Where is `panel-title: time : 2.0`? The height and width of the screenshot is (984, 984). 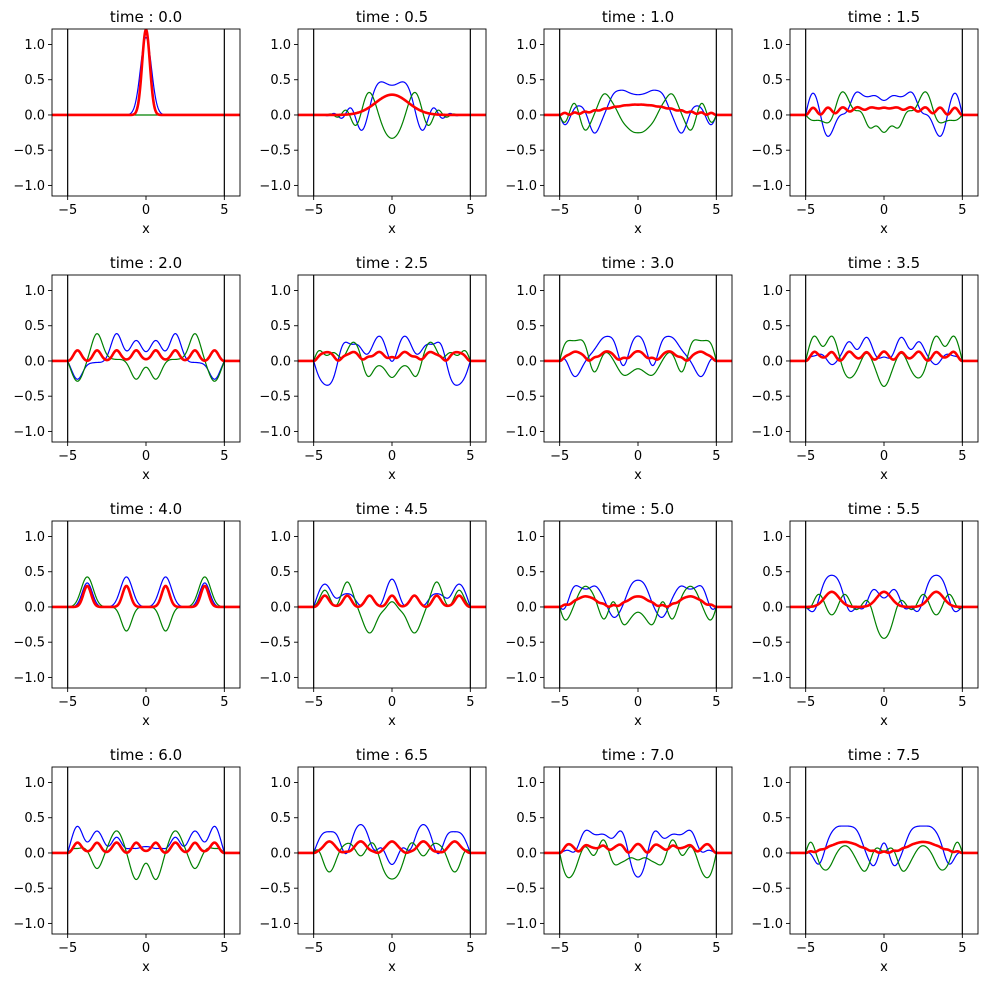
panel-title: time : 2.0 is located at coordinates (146, 263).